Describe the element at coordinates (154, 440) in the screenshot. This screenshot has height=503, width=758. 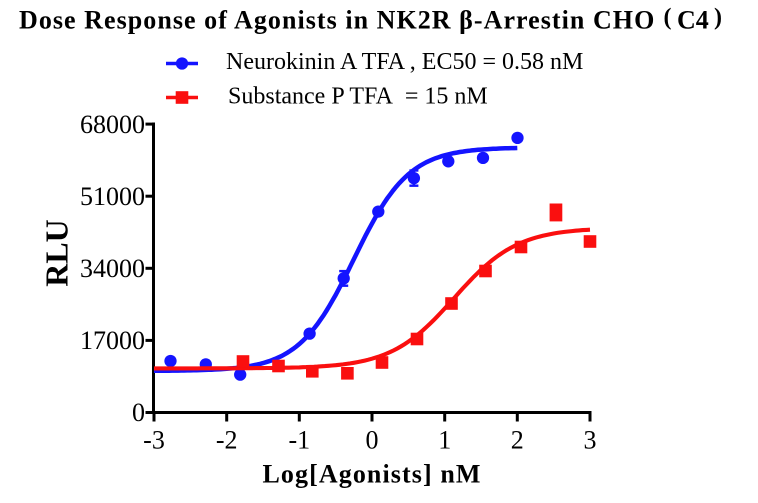
I see `svg-text: -3` at that location.